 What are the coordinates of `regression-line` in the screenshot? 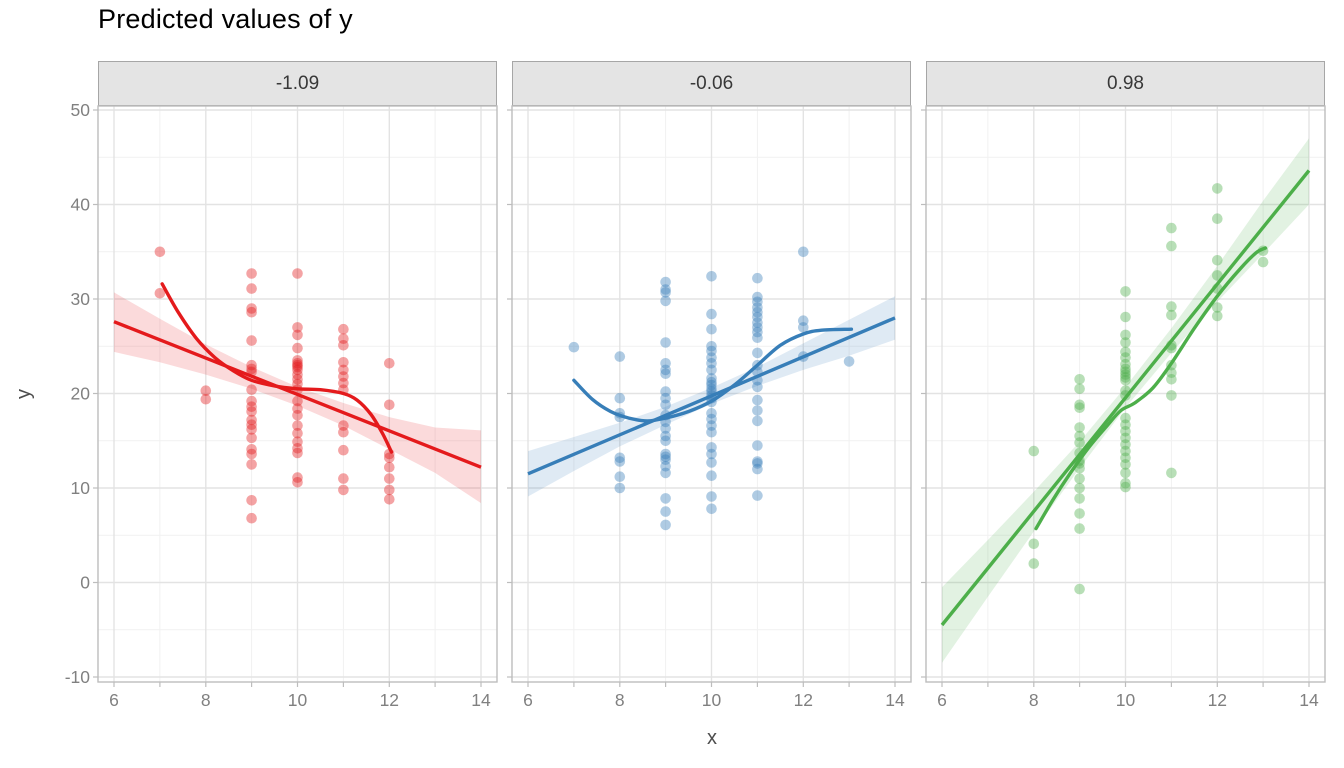 It's located at (297, 394).